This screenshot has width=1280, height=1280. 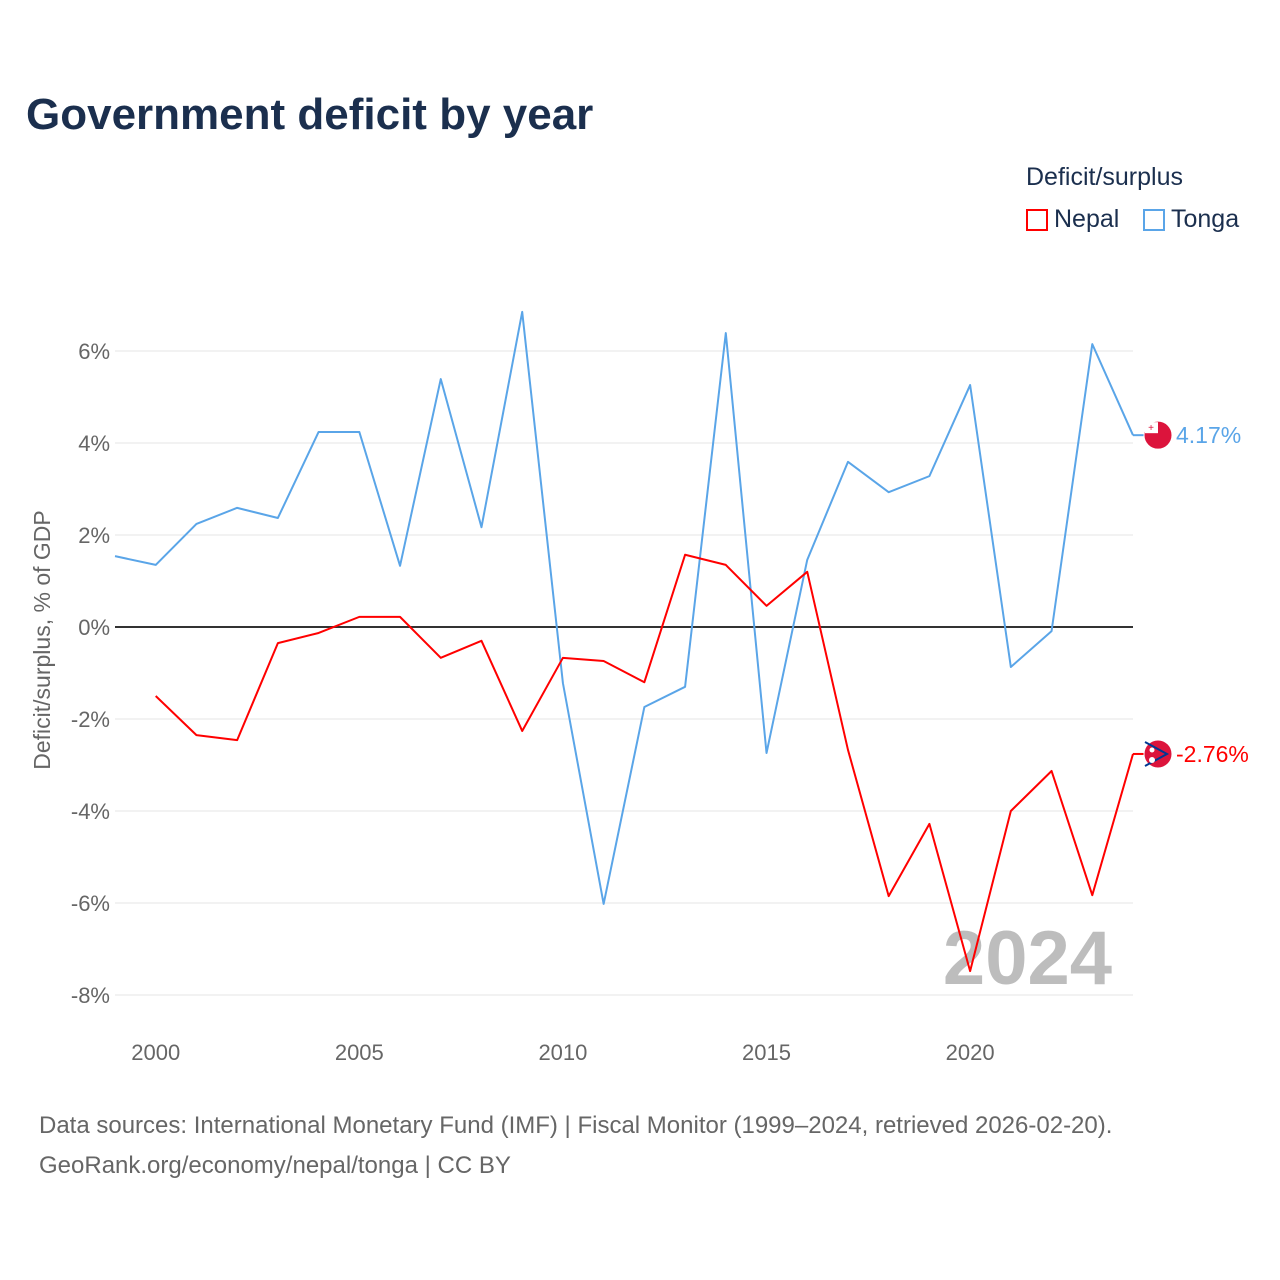 I want to click on attribution-text: GeoRank.org/economy/nepal/tonga | CC BY, so click(x=275, y=1165).